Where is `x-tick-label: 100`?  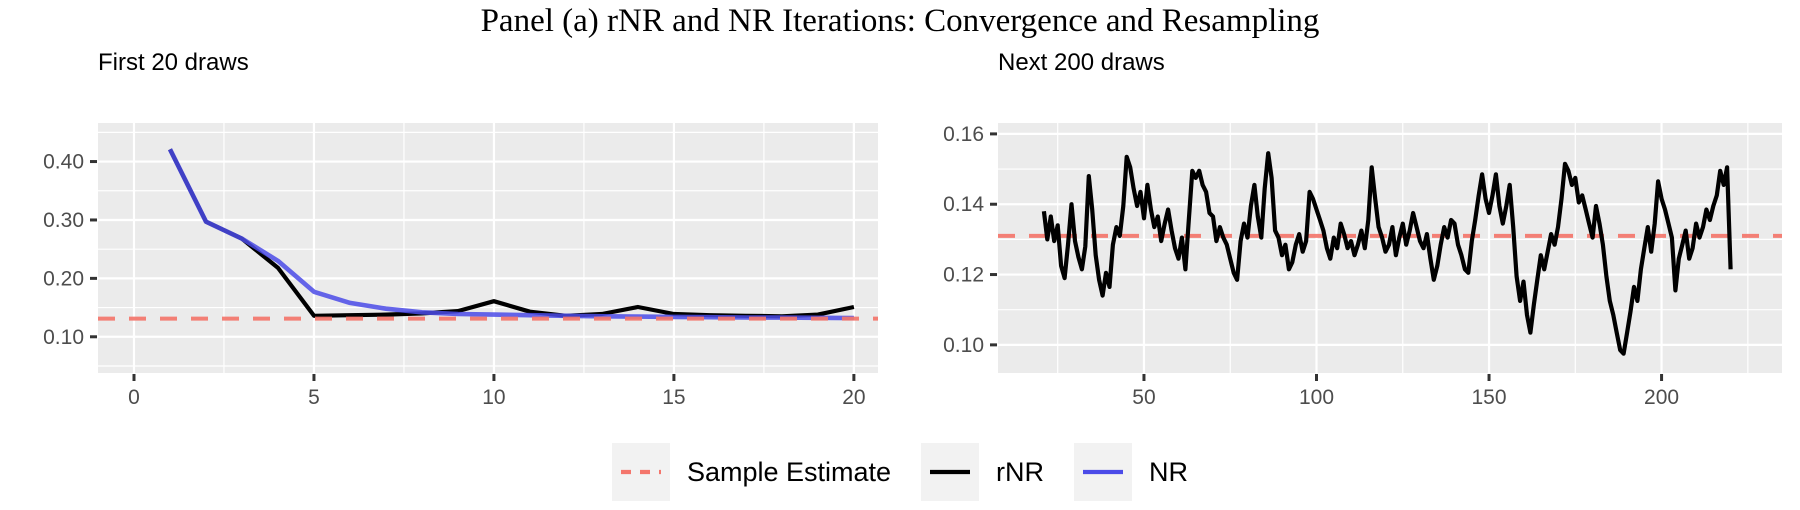
x-tick-label: 100 is located at coordinates (1316, 397).